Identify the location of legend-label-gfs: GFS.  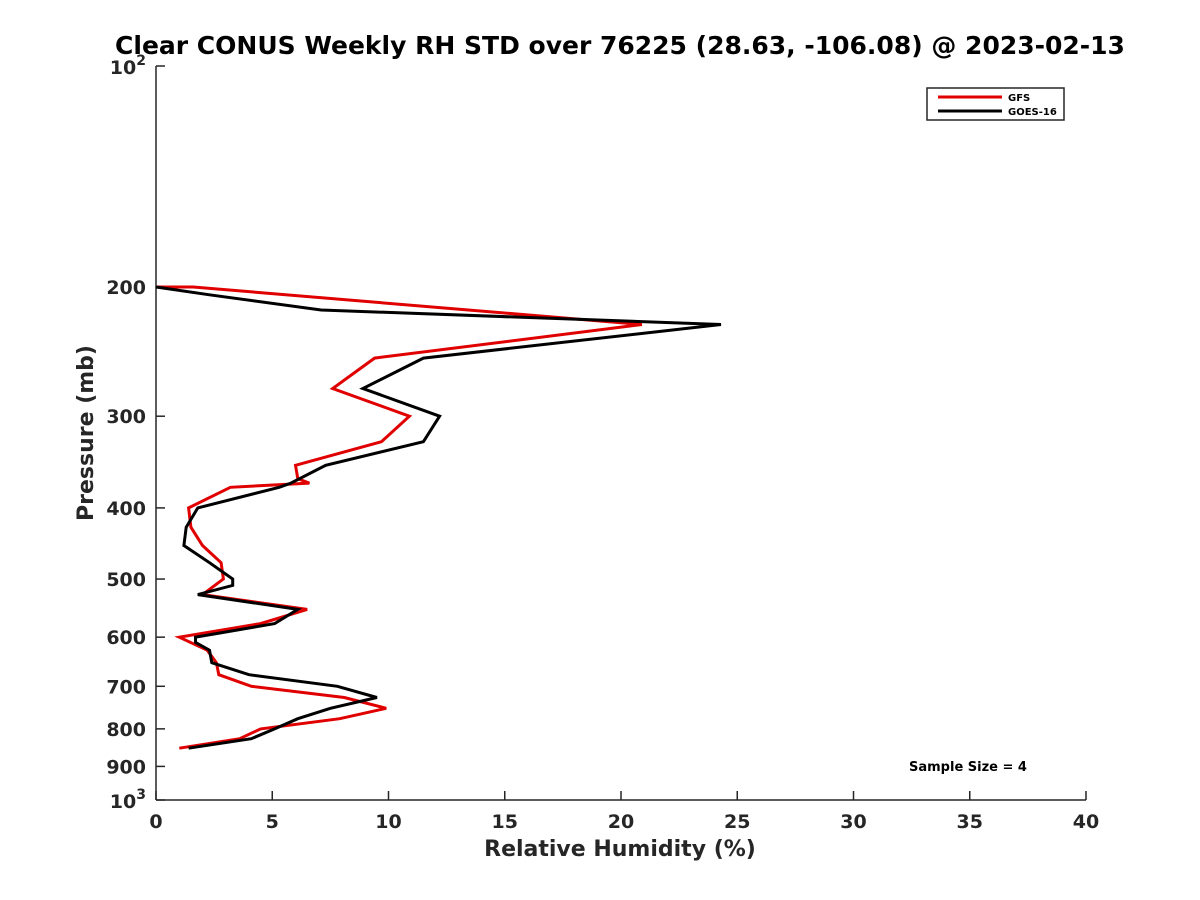
(1019, 98).